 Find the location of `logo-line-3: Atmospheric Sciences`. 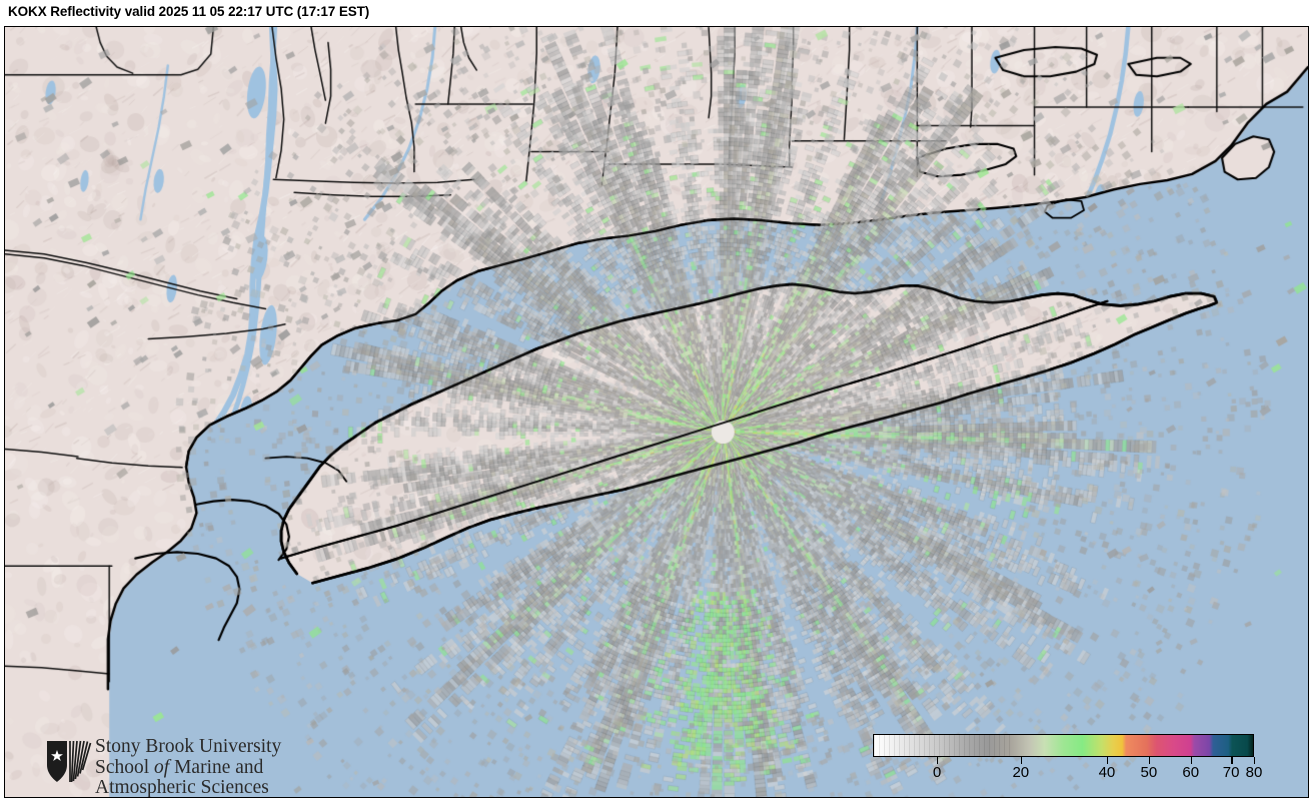

logo-line-3: Atmospheric Sciences is located at coordinates (182, 787).